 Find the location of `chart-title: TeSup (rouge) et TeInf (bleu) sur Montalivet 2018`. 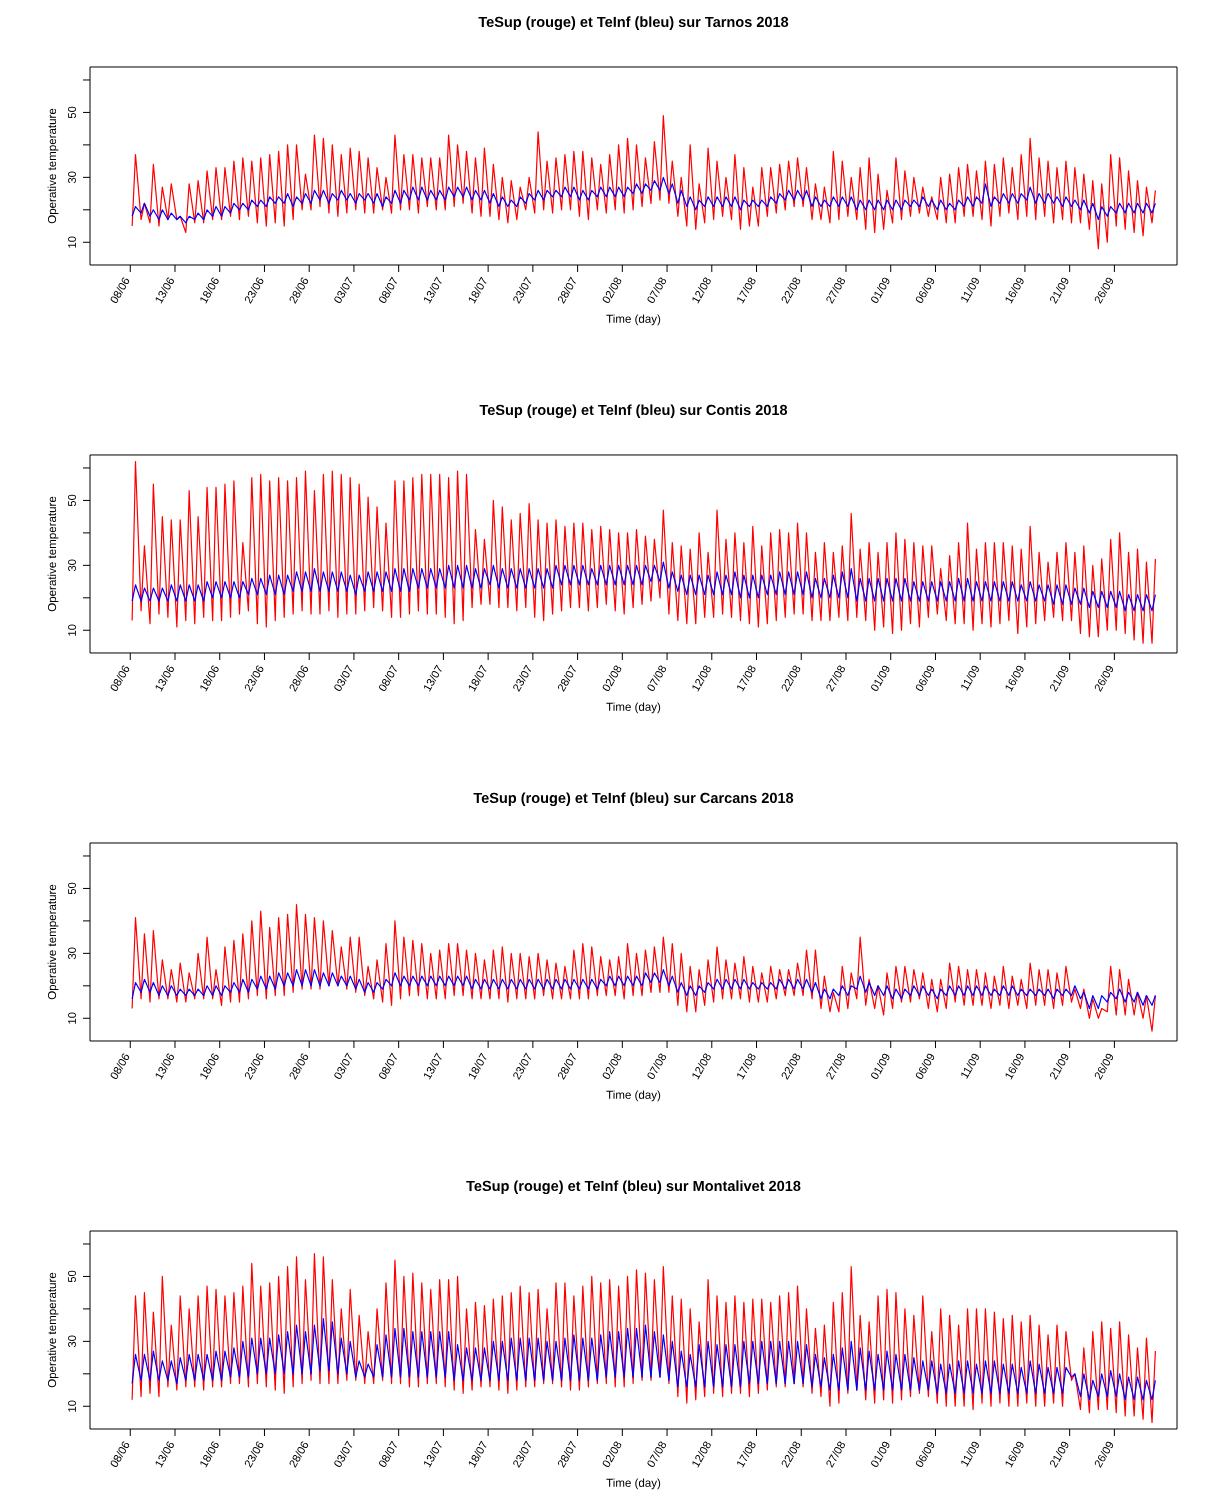

chart-title: TeSup (rouge) et TeInf (bleu) sur Montalivet 2018 is located at coordinates (633, 1187).